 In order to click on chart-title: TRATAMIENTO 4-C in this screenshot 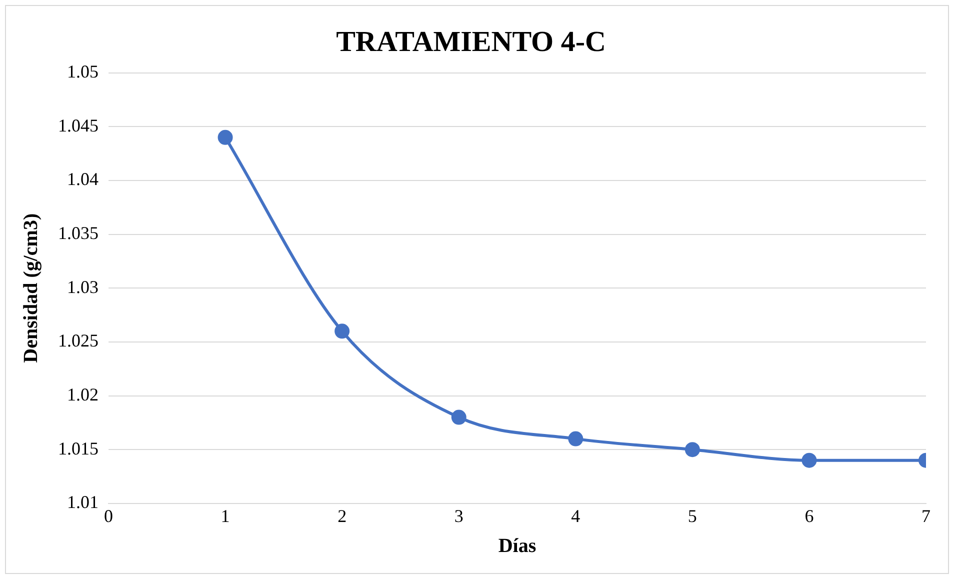, I will do `click(471, 42)`.